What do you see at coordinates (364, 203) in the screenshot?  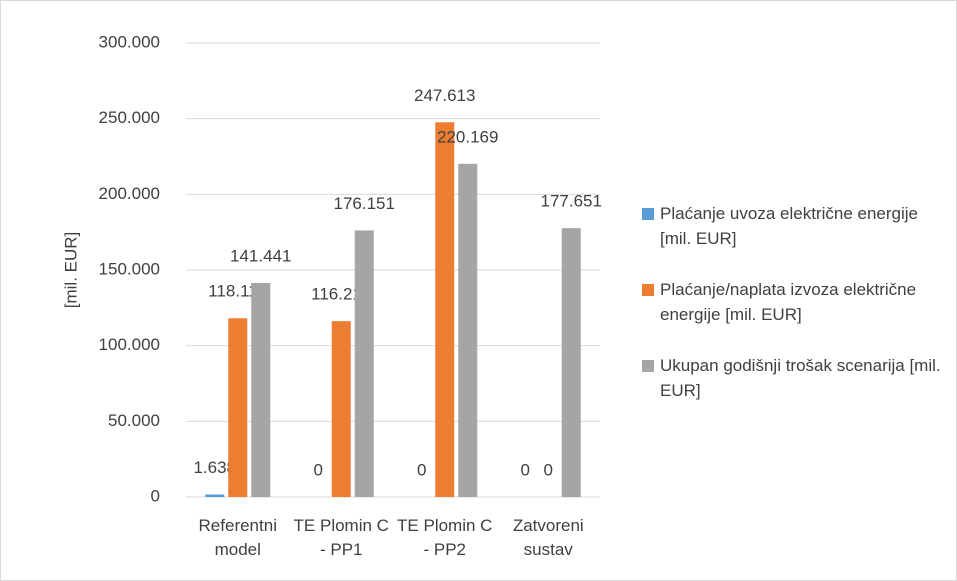 I see `data-label: 176.151` at bounding box center [364, 203].